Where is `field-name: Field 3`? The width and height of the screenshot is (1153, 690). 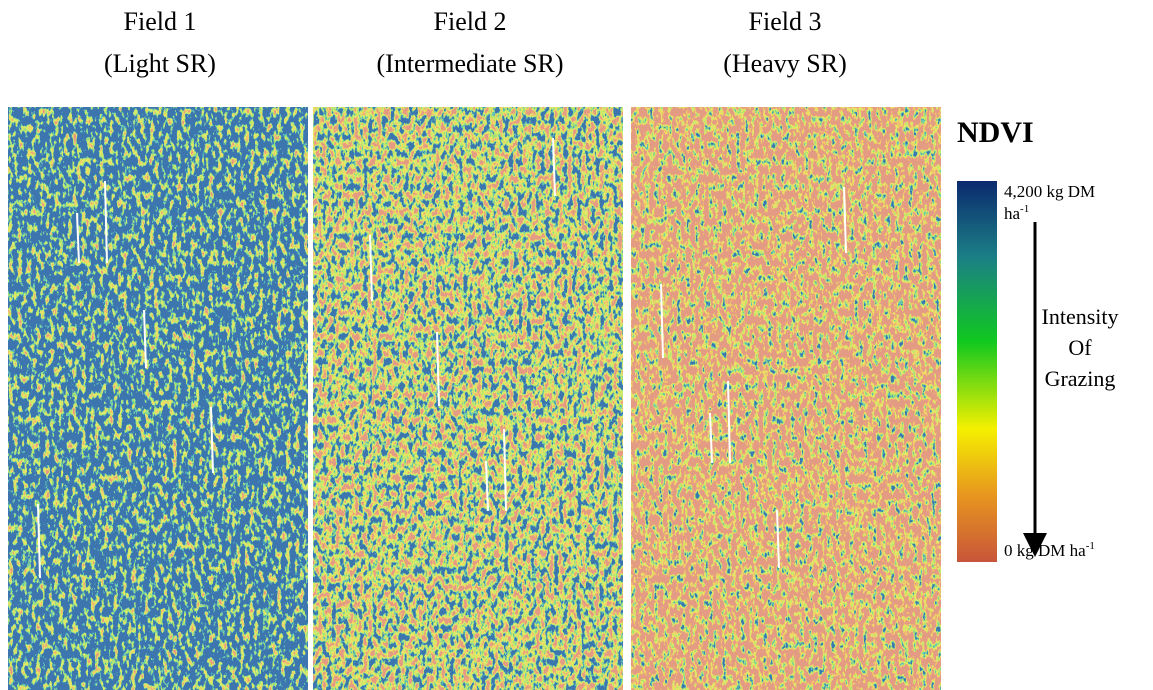
field-name: Field 3 is located at coordinates (785, 21).